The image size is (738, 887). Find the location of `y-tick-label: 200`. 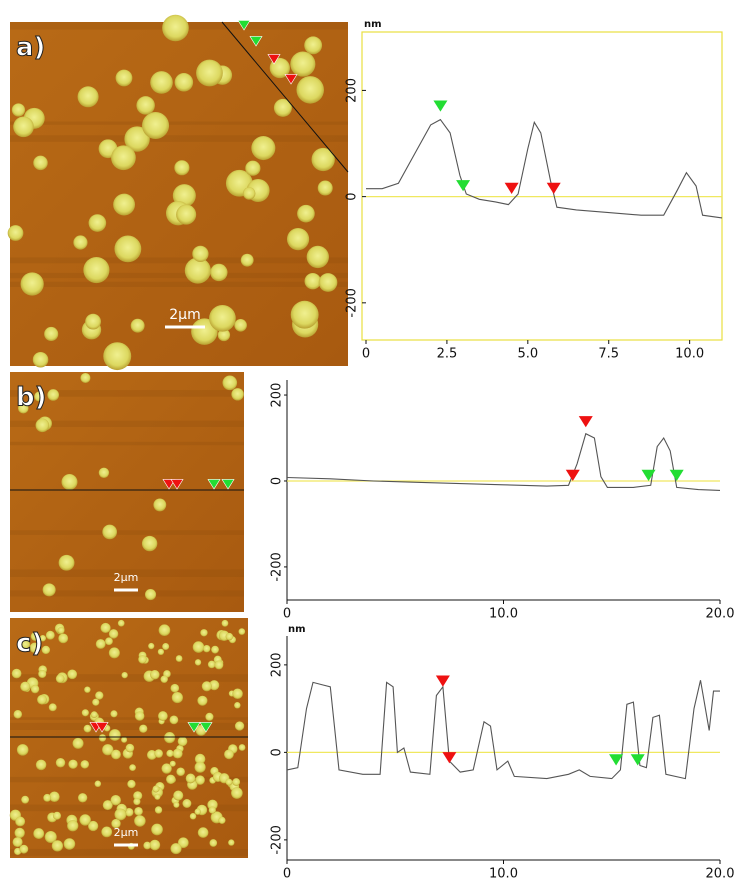

y-tick-label: 200 is located at coordinates (277, 395).